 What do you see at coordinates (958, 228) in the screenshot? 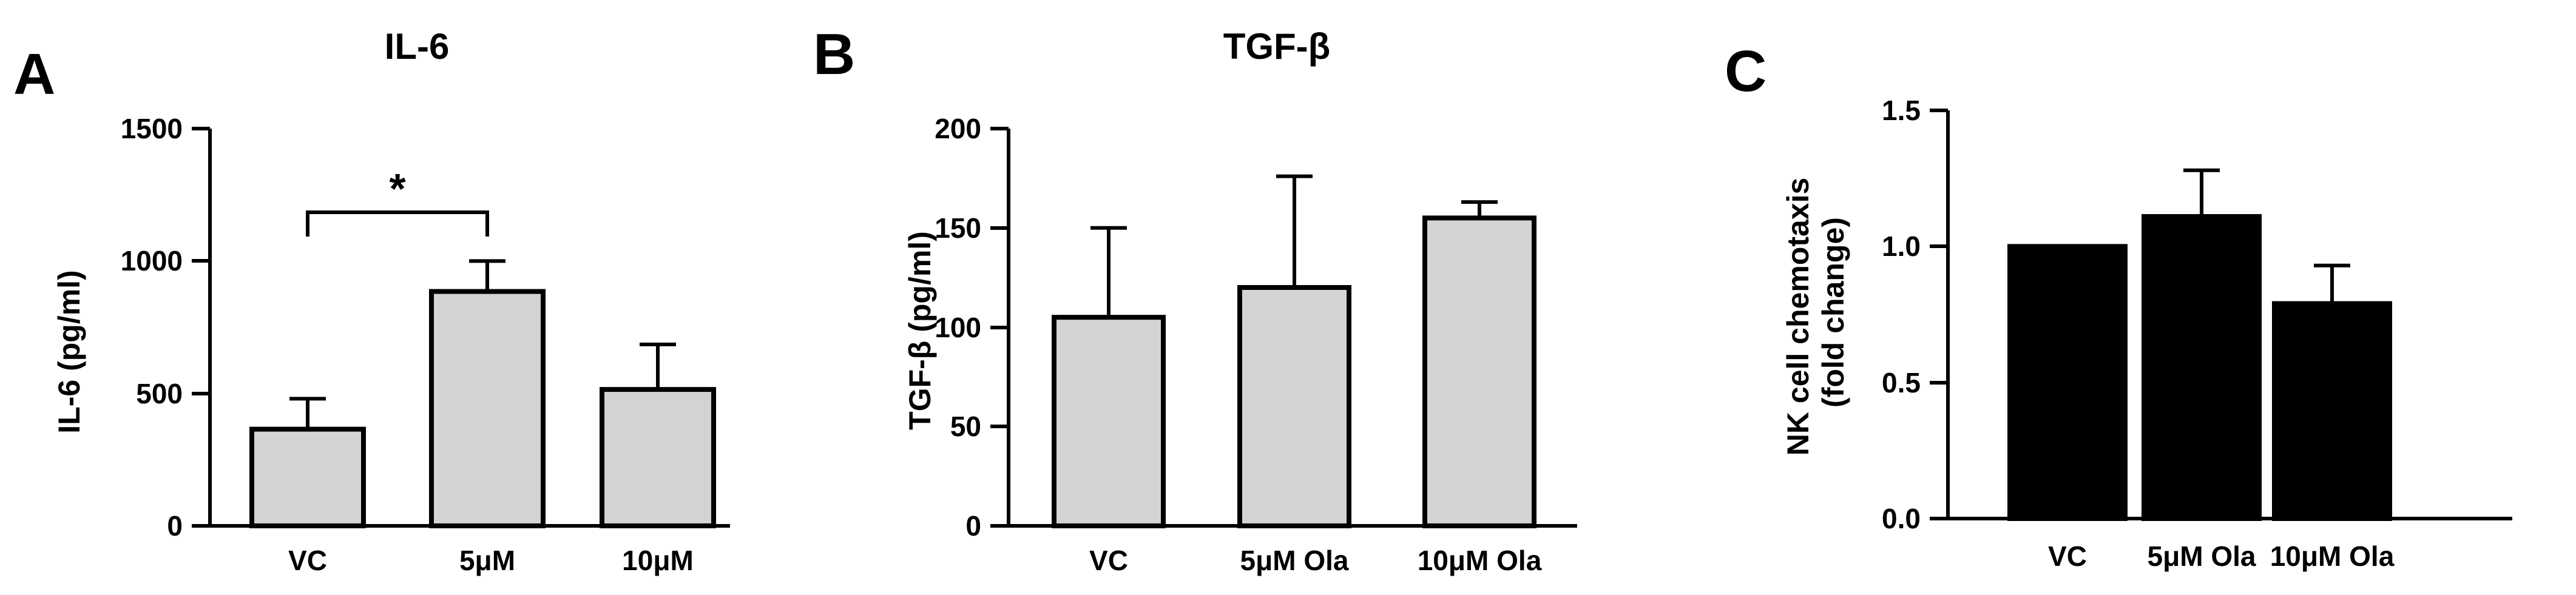
I see `y-tick-label: 150` at bounding box center [958, 228].